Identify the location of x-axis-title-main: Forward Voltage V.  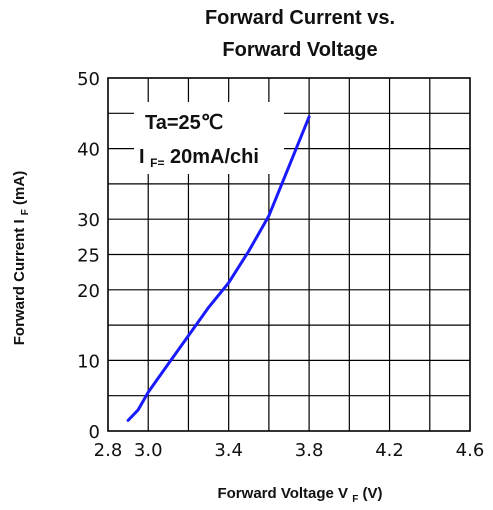
(282, 493).